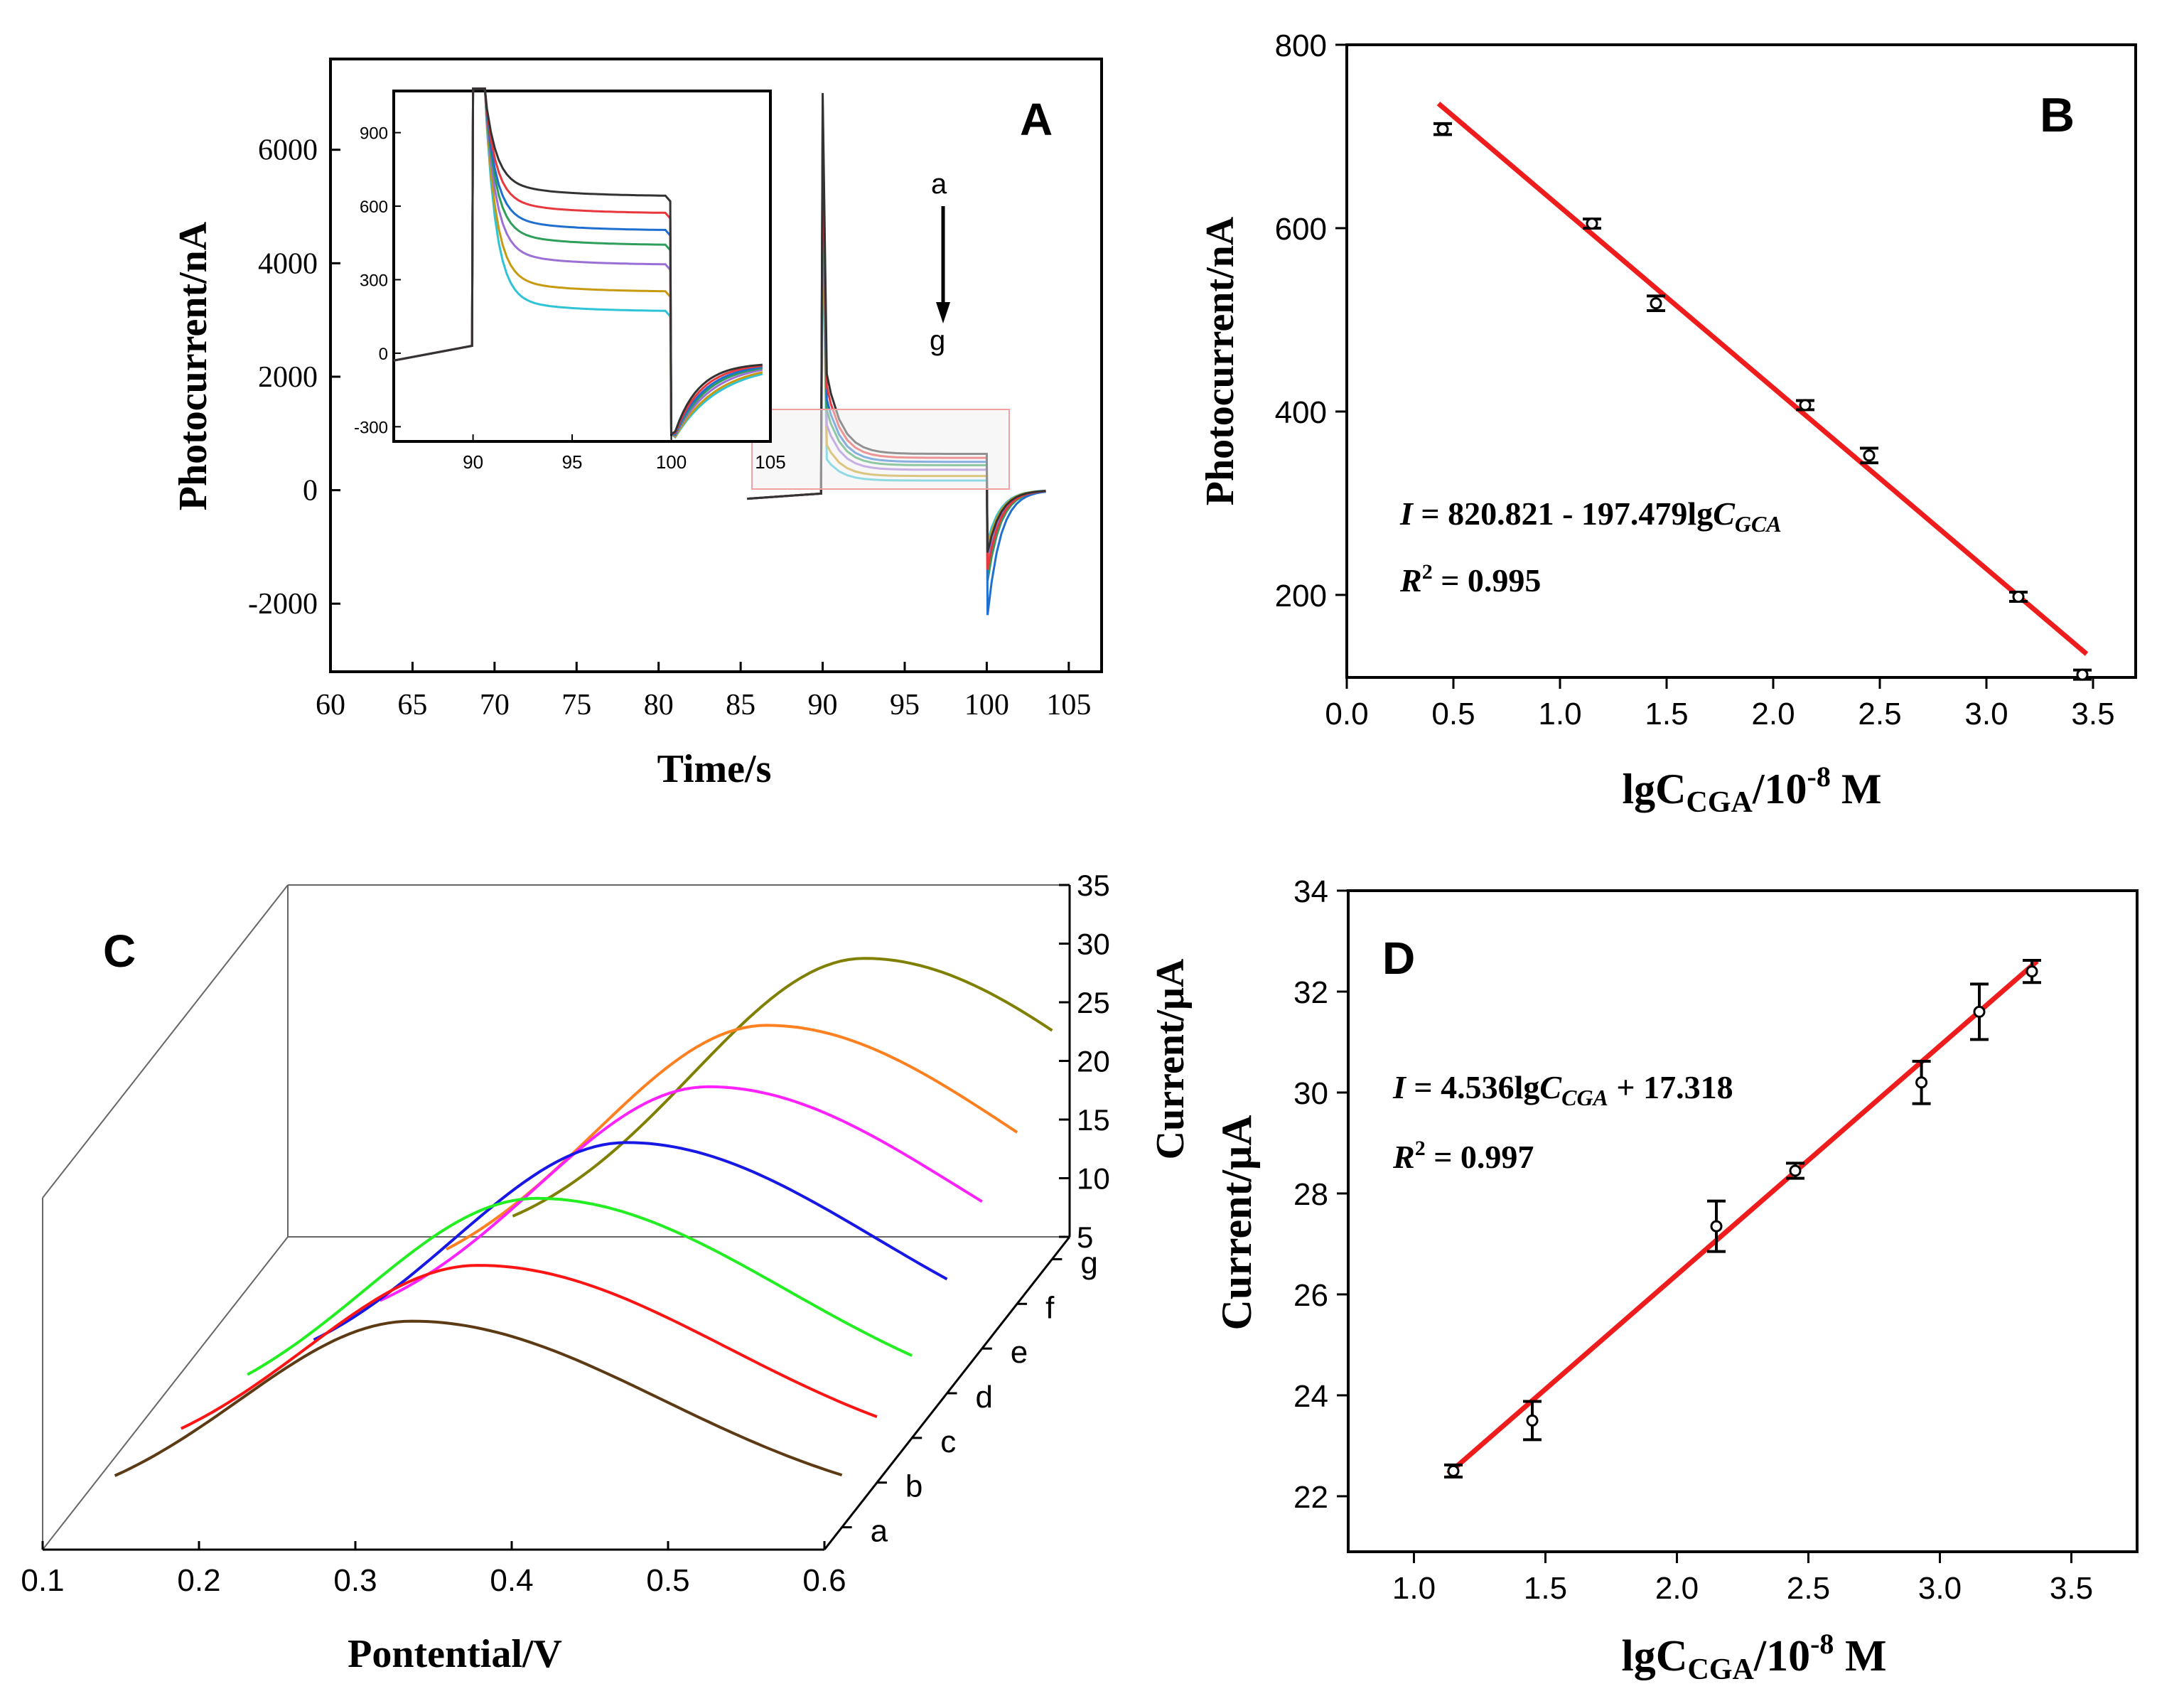 The image size is (2184, 1706). What do you see at coordinates (1879, 714) in the screenshot?
I see `panel-b-xtick-label: 2.5` at bounding box center [1879, 714].